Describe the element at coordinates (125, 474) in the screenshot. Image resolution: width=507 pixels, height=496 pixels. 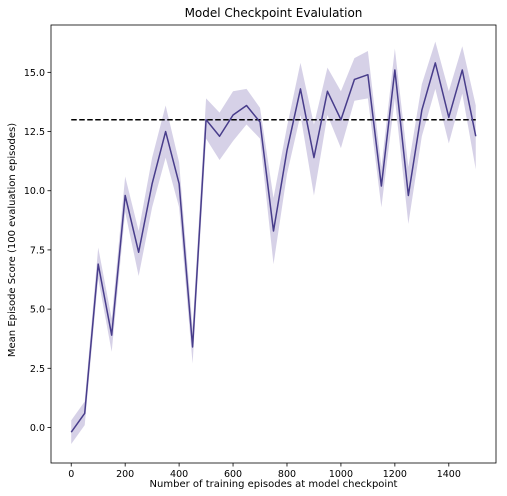
I see `x-tick-label: 200` at that location.